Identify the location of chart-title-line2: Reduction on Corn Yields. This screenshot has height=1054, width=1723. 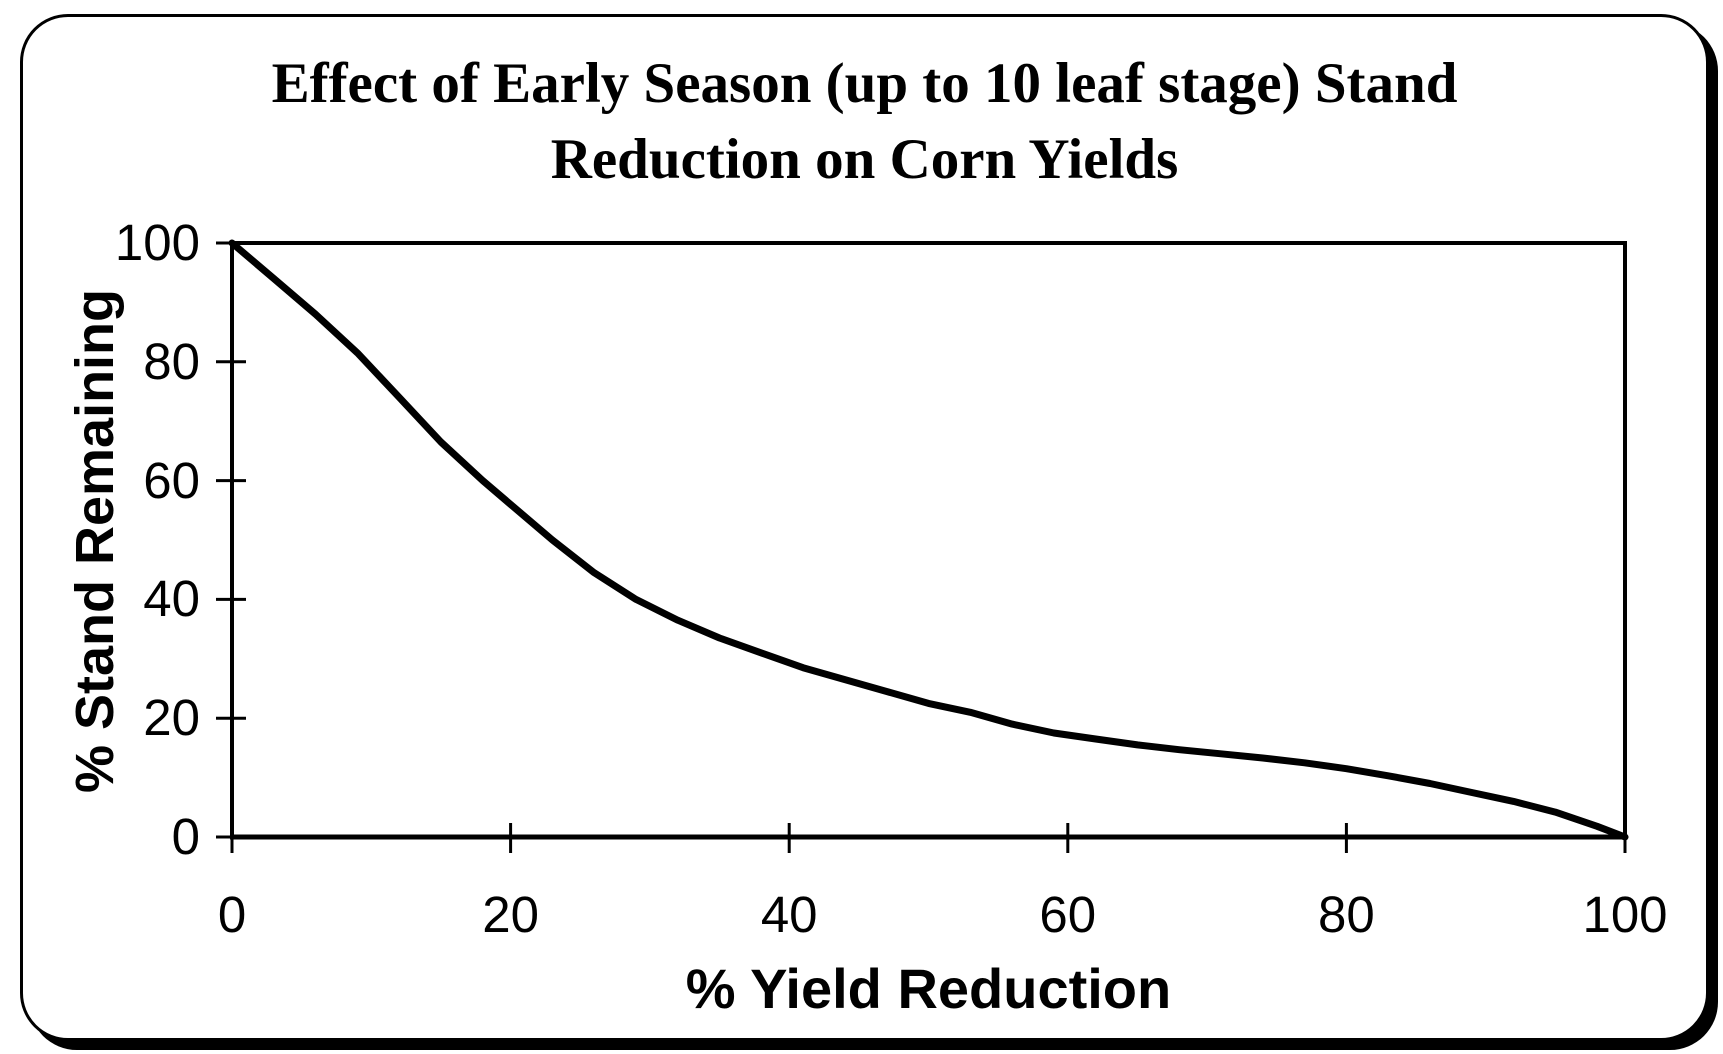
(864, 159).